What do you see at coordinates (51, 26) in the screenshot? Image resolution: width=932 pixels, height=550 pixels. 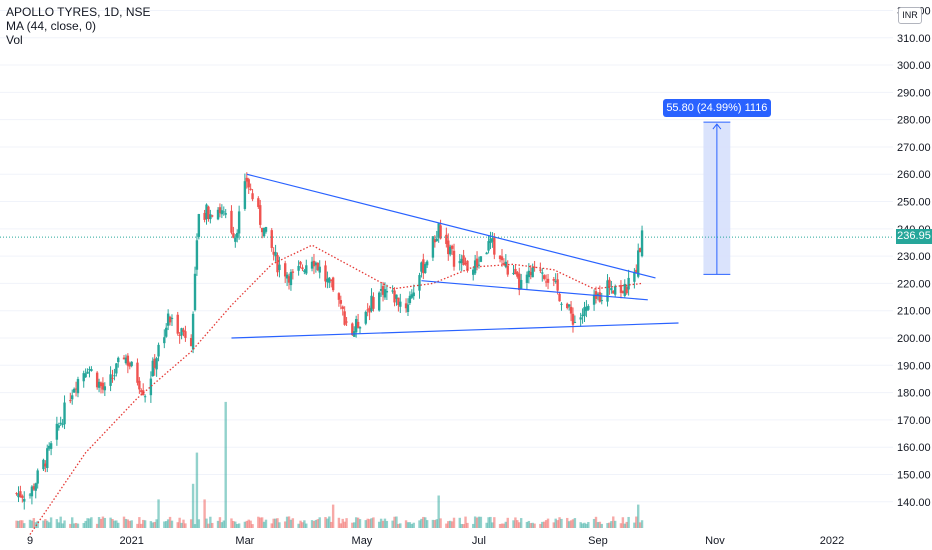 I see `ma-indicator-label: MA (44, close, 0)` at bounding box center [51, 26].